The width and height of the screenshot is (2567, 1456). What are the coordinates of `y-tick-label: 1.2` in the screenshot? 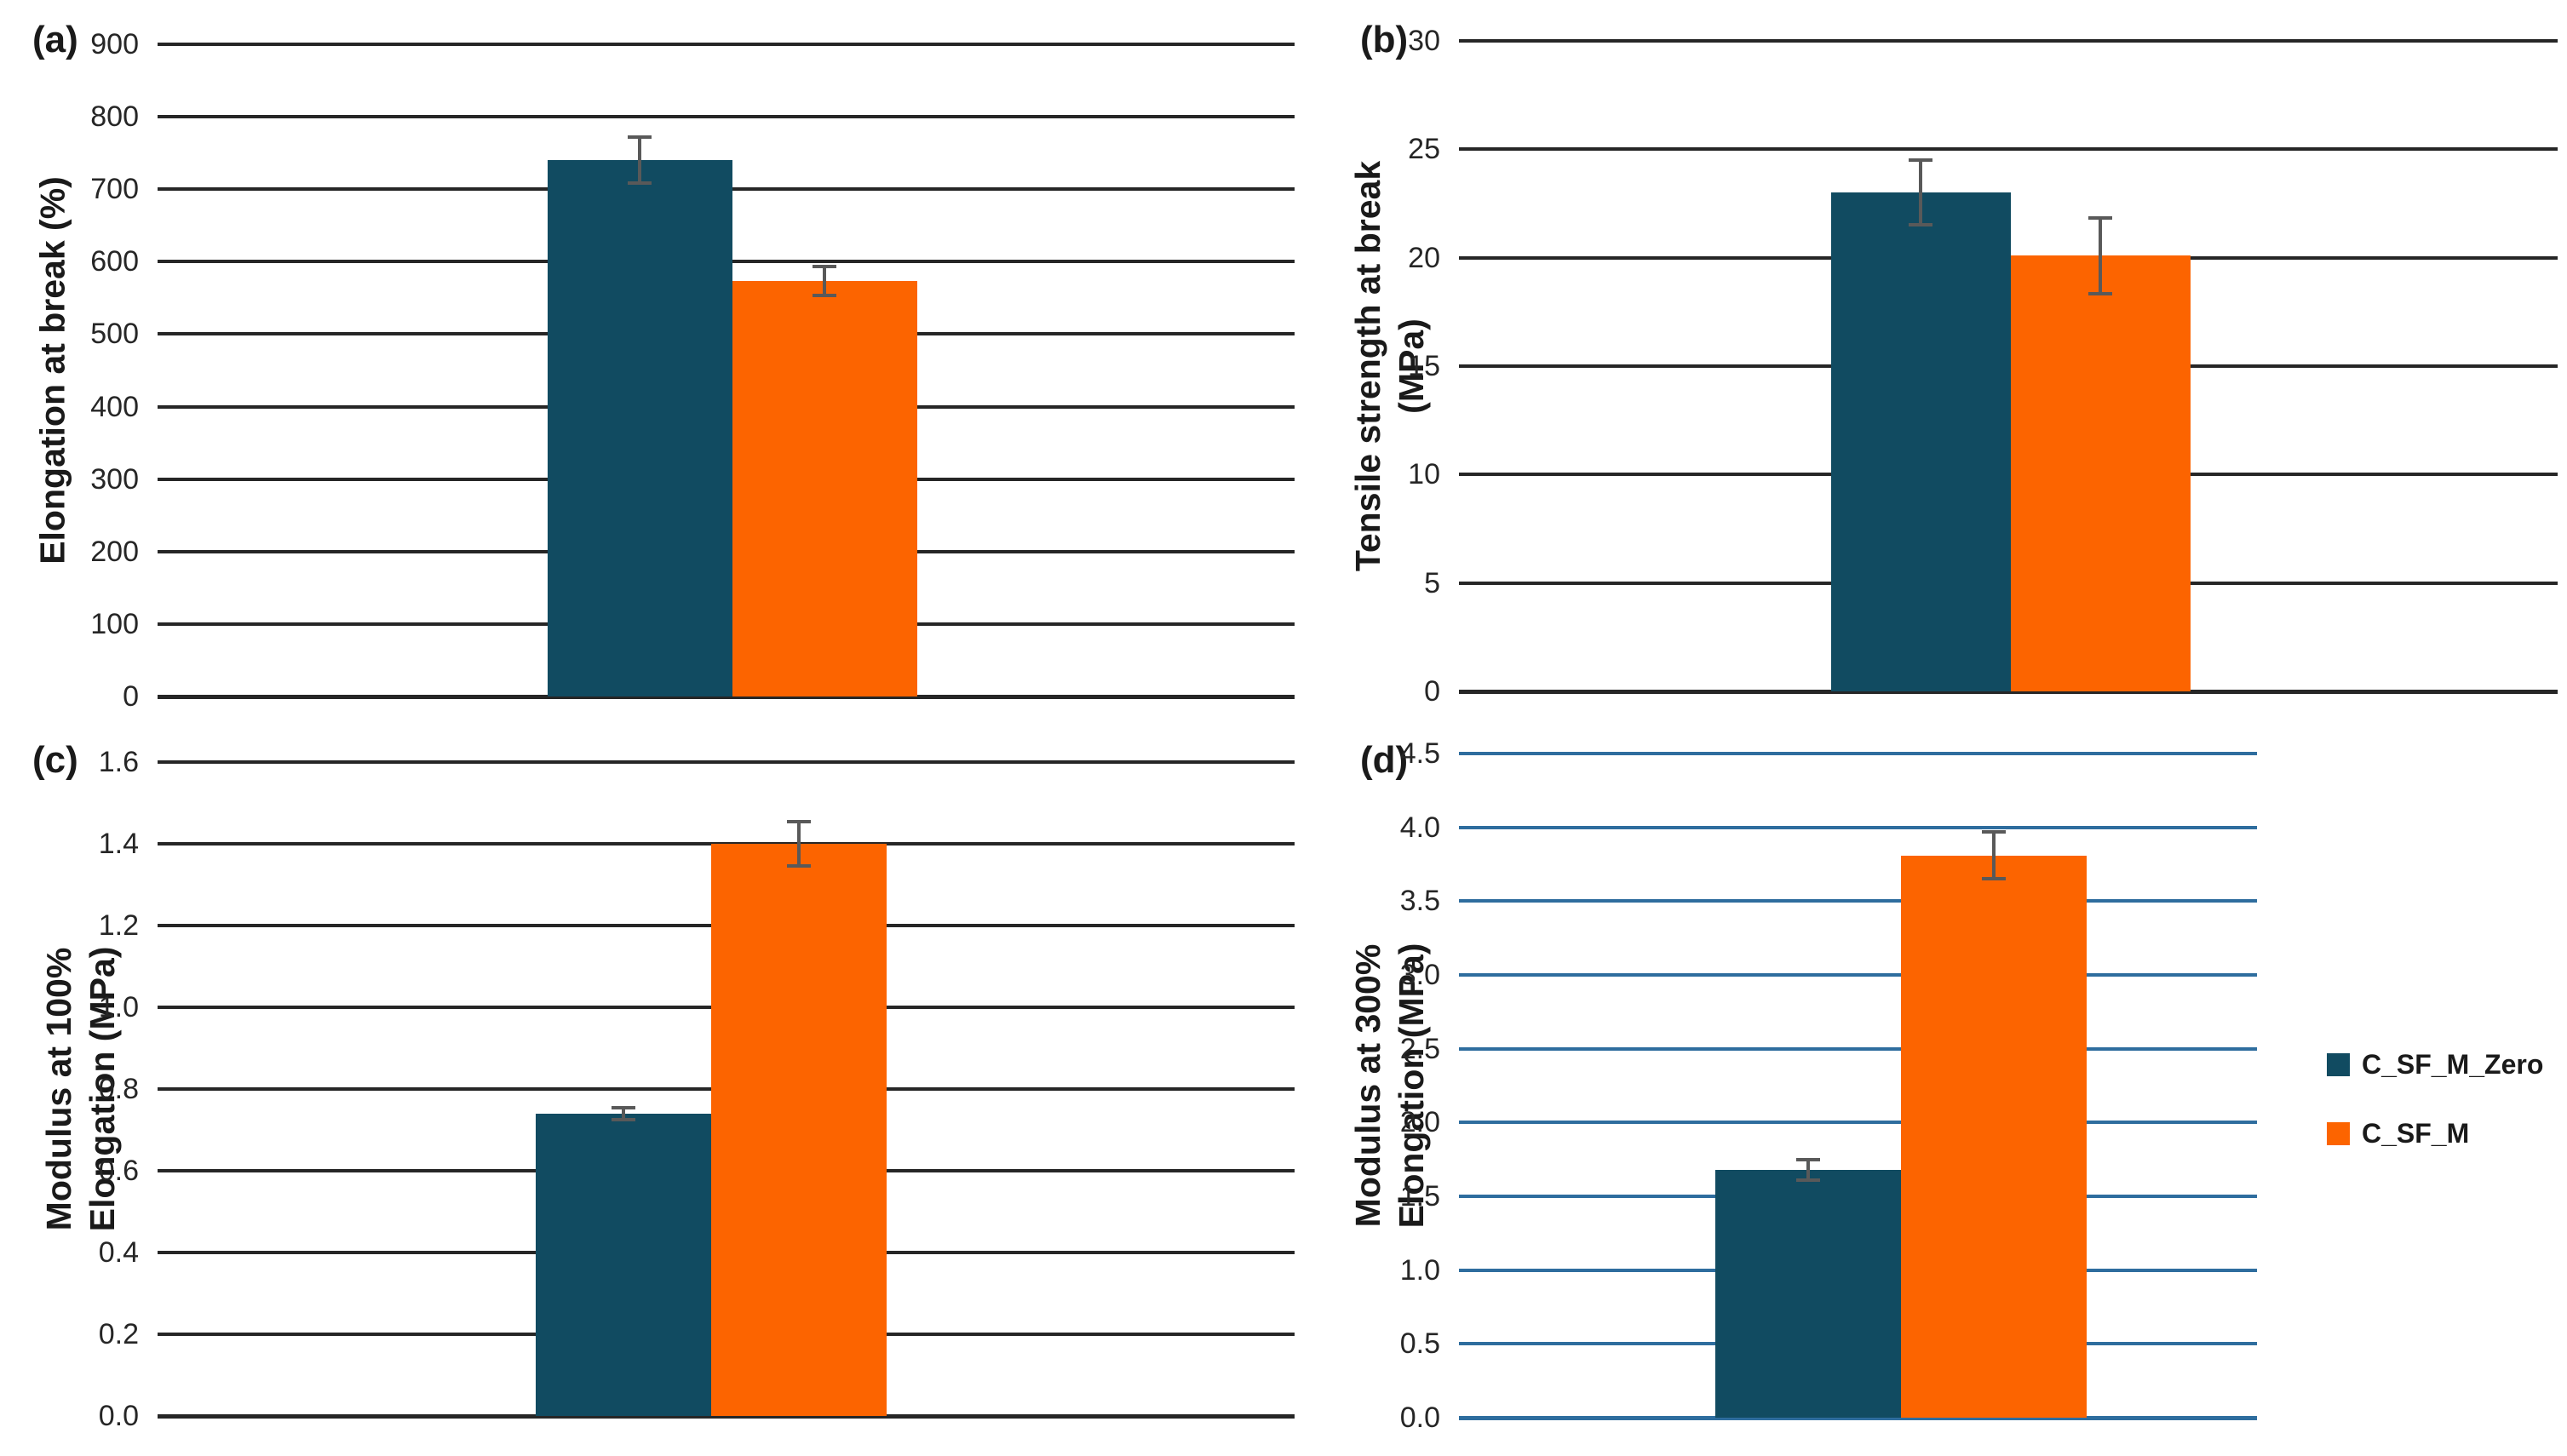 It's located at (119, 925).